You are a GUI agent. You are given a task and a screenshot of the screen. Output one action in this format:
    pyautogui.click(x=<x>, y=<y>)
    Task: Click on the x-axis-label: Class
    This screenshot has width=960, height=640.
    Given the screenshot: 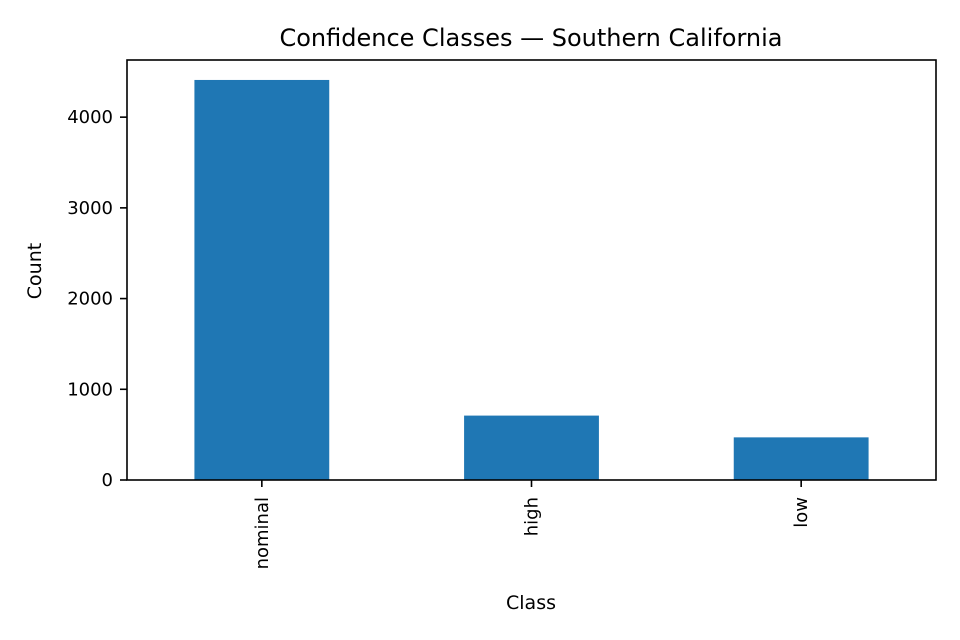 What is the action you would take?
    pyautogui.click(x=531, y=603)
    